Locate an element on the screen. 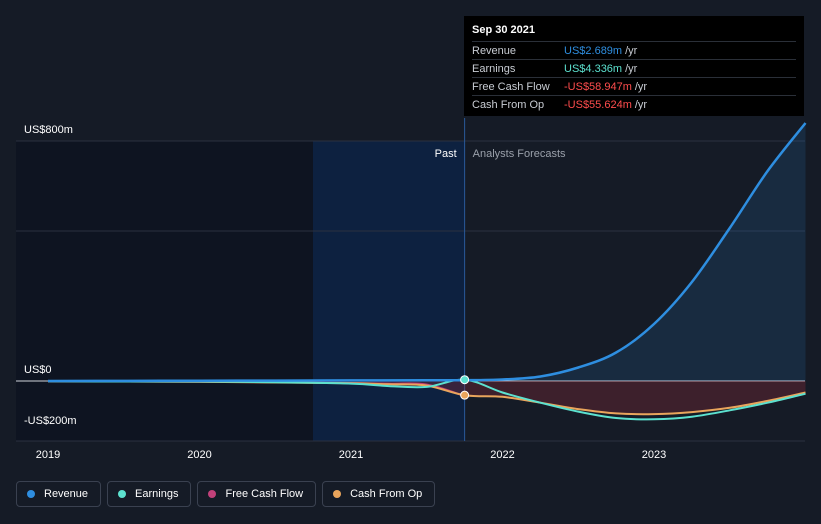 Image resolution: width=821 pixels, height=524 pixels. tooltip-row-earnings: Earnings US$4.336m /yr is located at coordinates (634, 68).